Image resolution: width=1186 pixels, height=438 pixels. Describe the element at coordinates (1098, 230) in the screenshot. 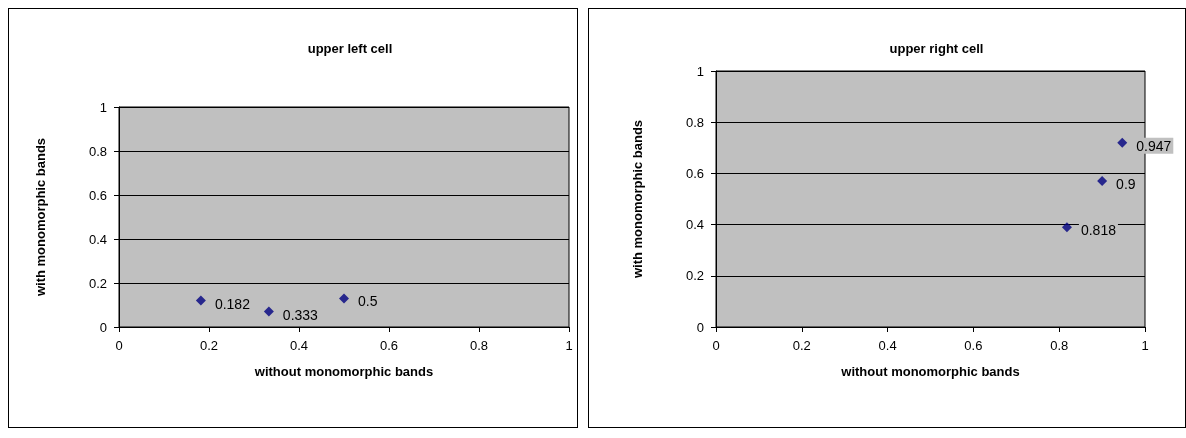

I see `annotation: 0.818` at that location.